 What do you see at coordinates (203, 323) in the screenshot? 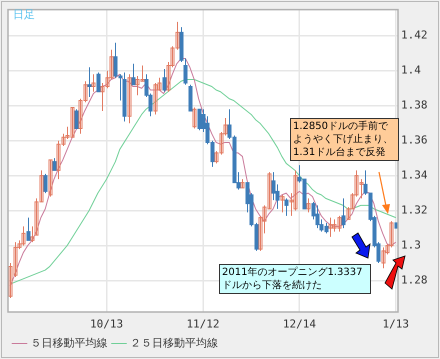
I see `x-tick-label: 11/12` at bounding box center [203, 323].